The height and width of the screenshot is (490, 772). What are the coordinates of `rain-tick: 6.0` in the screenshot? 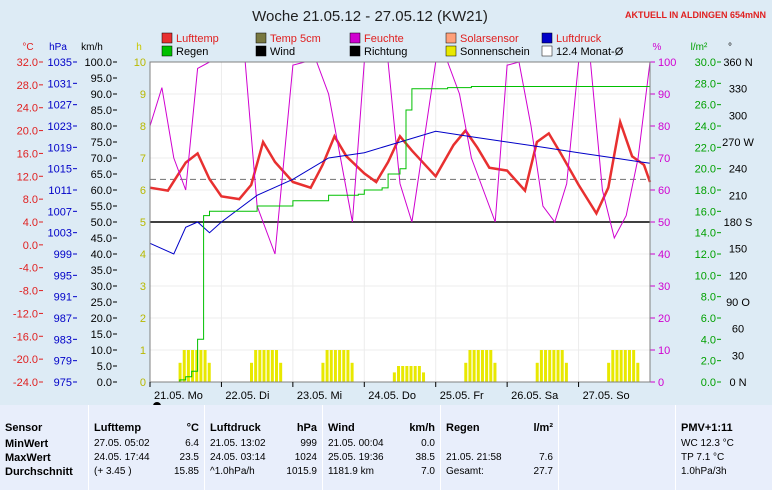 It's located at (708, 319).